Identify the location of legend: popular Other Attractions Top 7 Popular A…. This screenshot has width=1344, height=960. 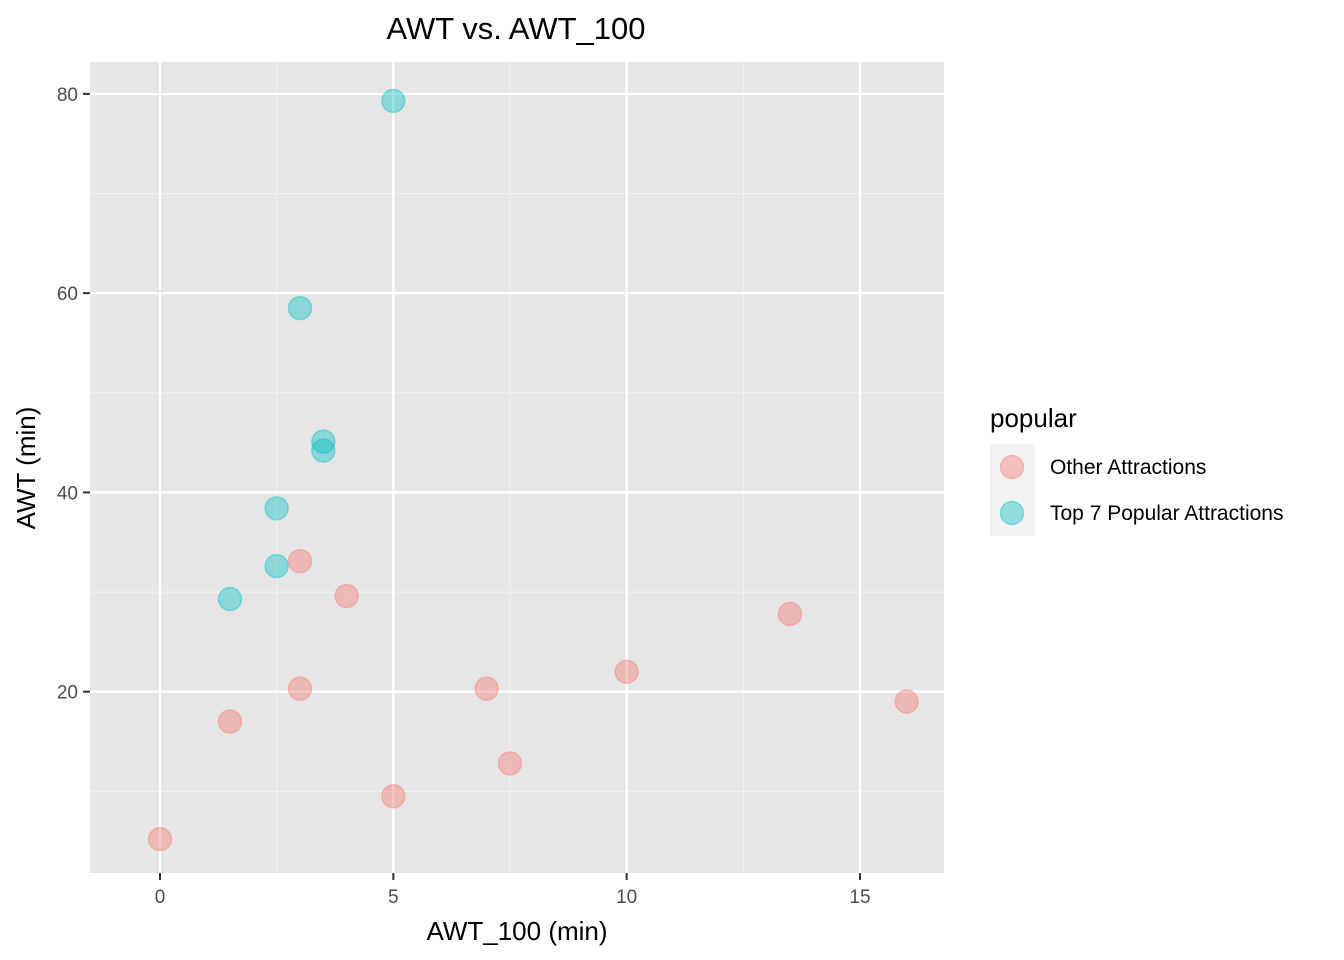
(1136, 469).